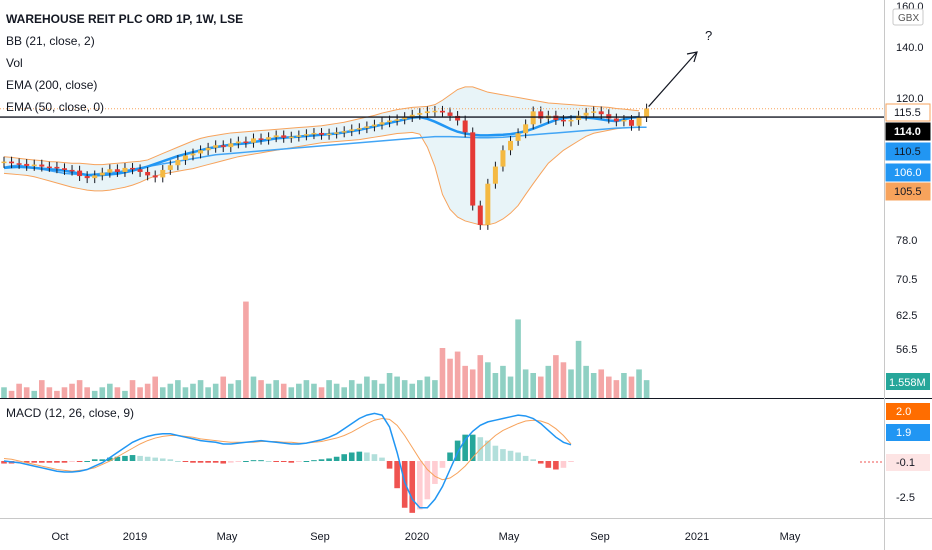  Describe the element at coordinates (908, 381) in the screenshot. I see `volume-tag-box` at that location.